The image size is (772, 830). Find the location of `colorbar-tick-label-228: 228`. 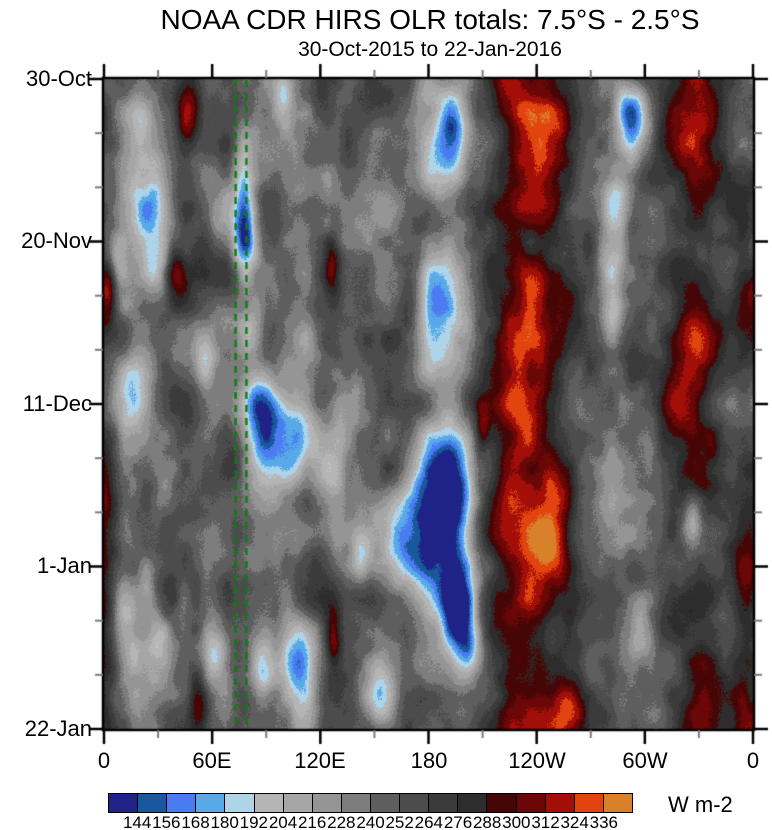

colorbar-tick-label-228: 228 is located at coordinates (341, 821).